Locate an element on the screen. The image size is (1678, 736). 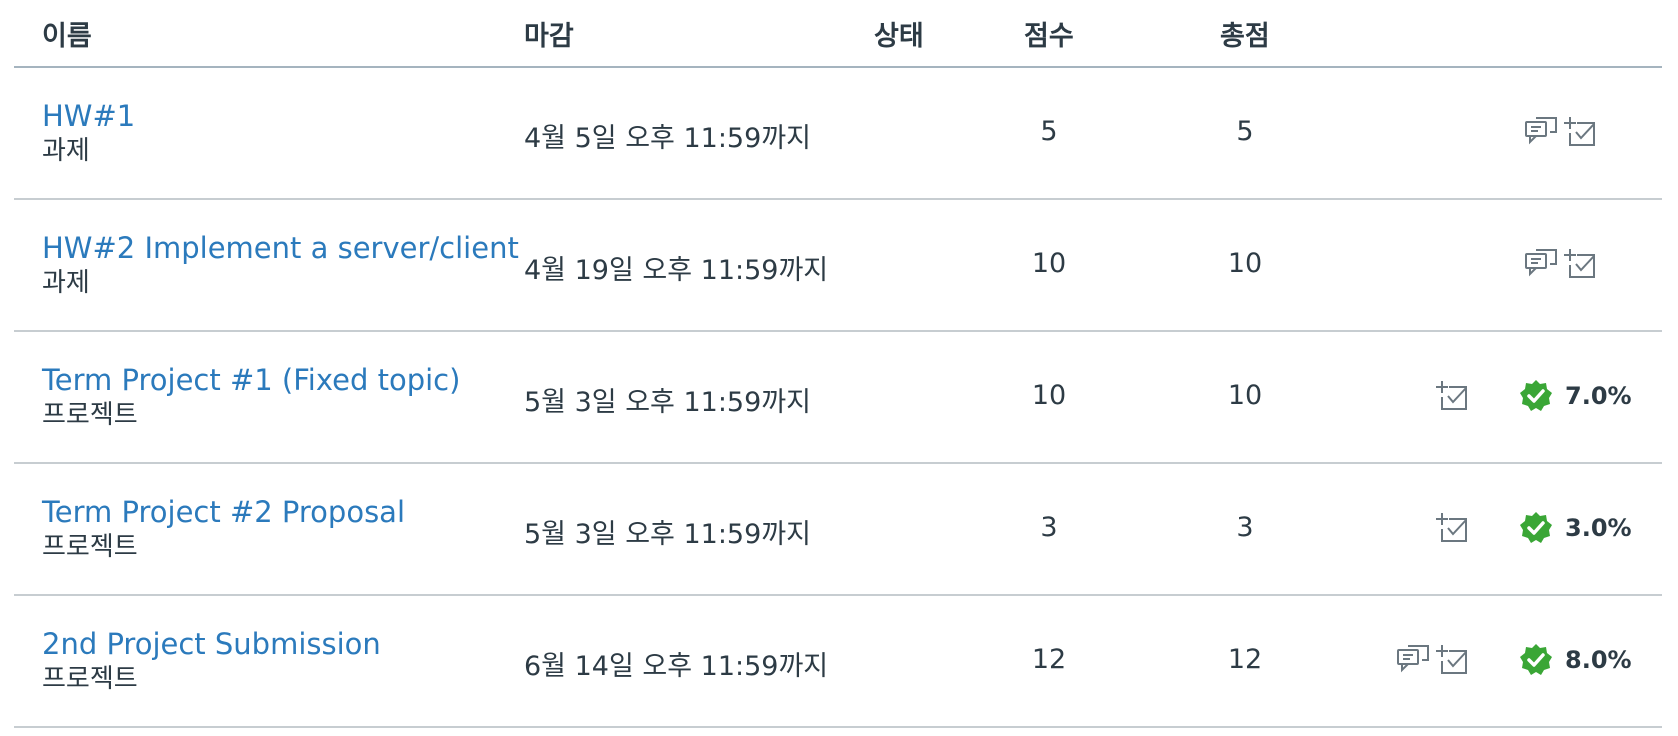
assignment-name-cell: HW#2 Implement a server/client 과제 is located at coordinates (280, 265).